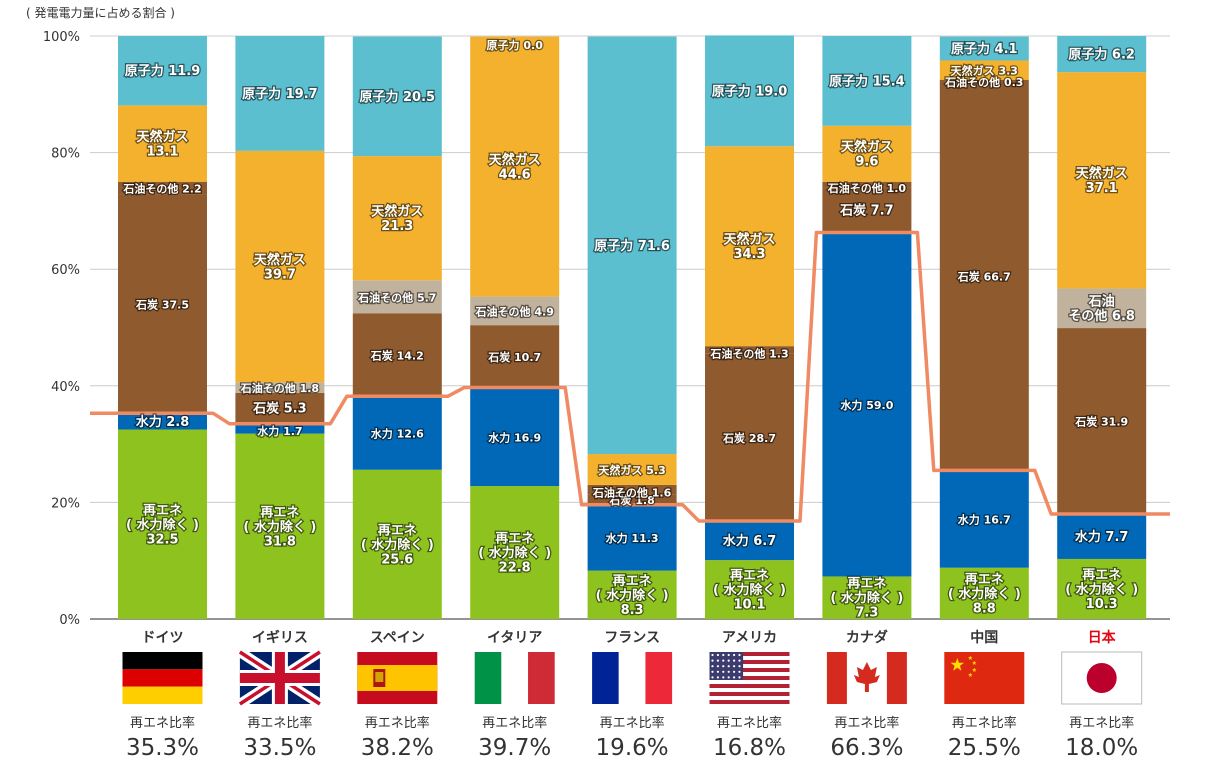 This screenshot has height=769, width=1215. Describe the element at coordinates (1101, 55) in the screenshot. I see `segment-label: 原子力 6.2` at that location.